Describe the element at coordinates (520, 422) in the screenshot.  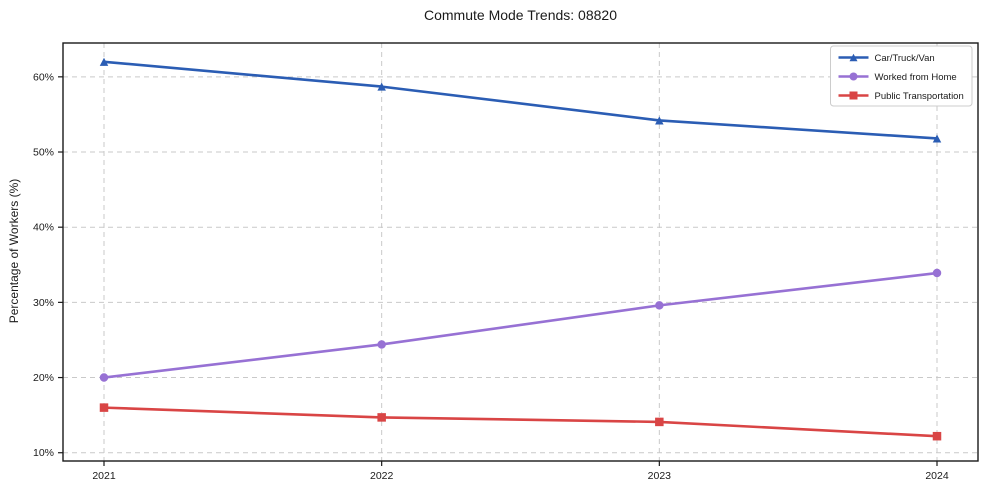
I see `series-line-public-transportation` at that location.